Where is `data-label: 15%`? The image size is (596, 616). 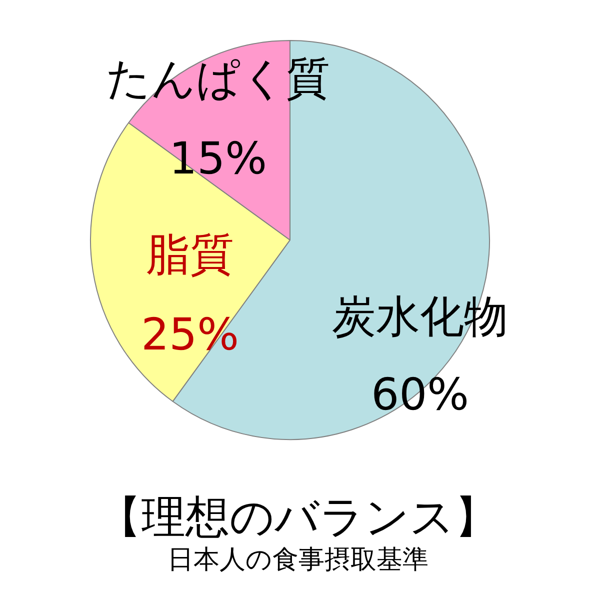
data-label: 15% is located at coordinates (218, 158).